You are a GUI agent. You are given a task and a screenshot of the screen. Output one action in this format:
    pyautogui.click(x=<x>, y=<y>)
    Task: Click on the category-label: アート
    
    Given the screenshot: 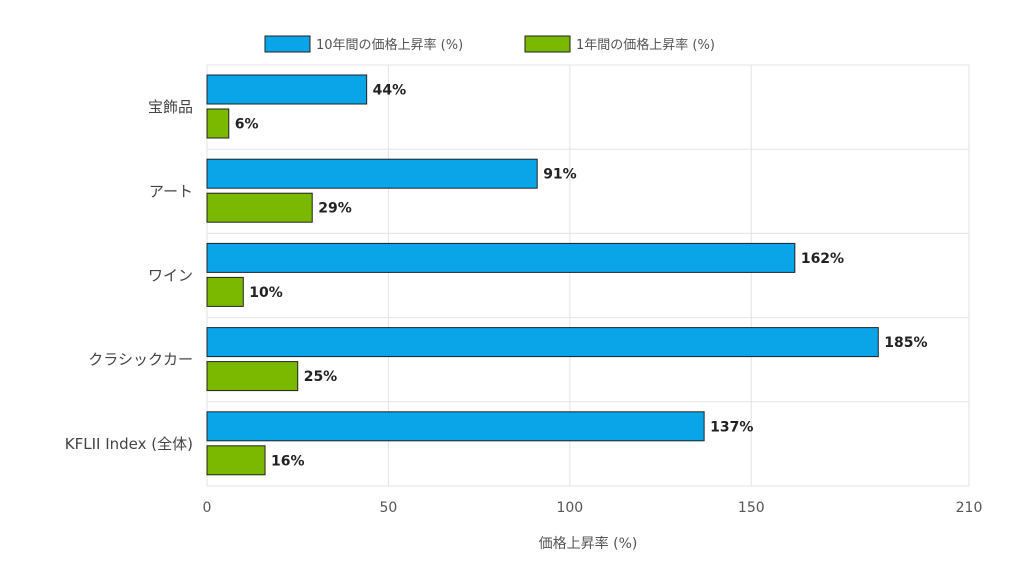 What is the action you would take?
    pyautogui.click(x=171, y=191)
    